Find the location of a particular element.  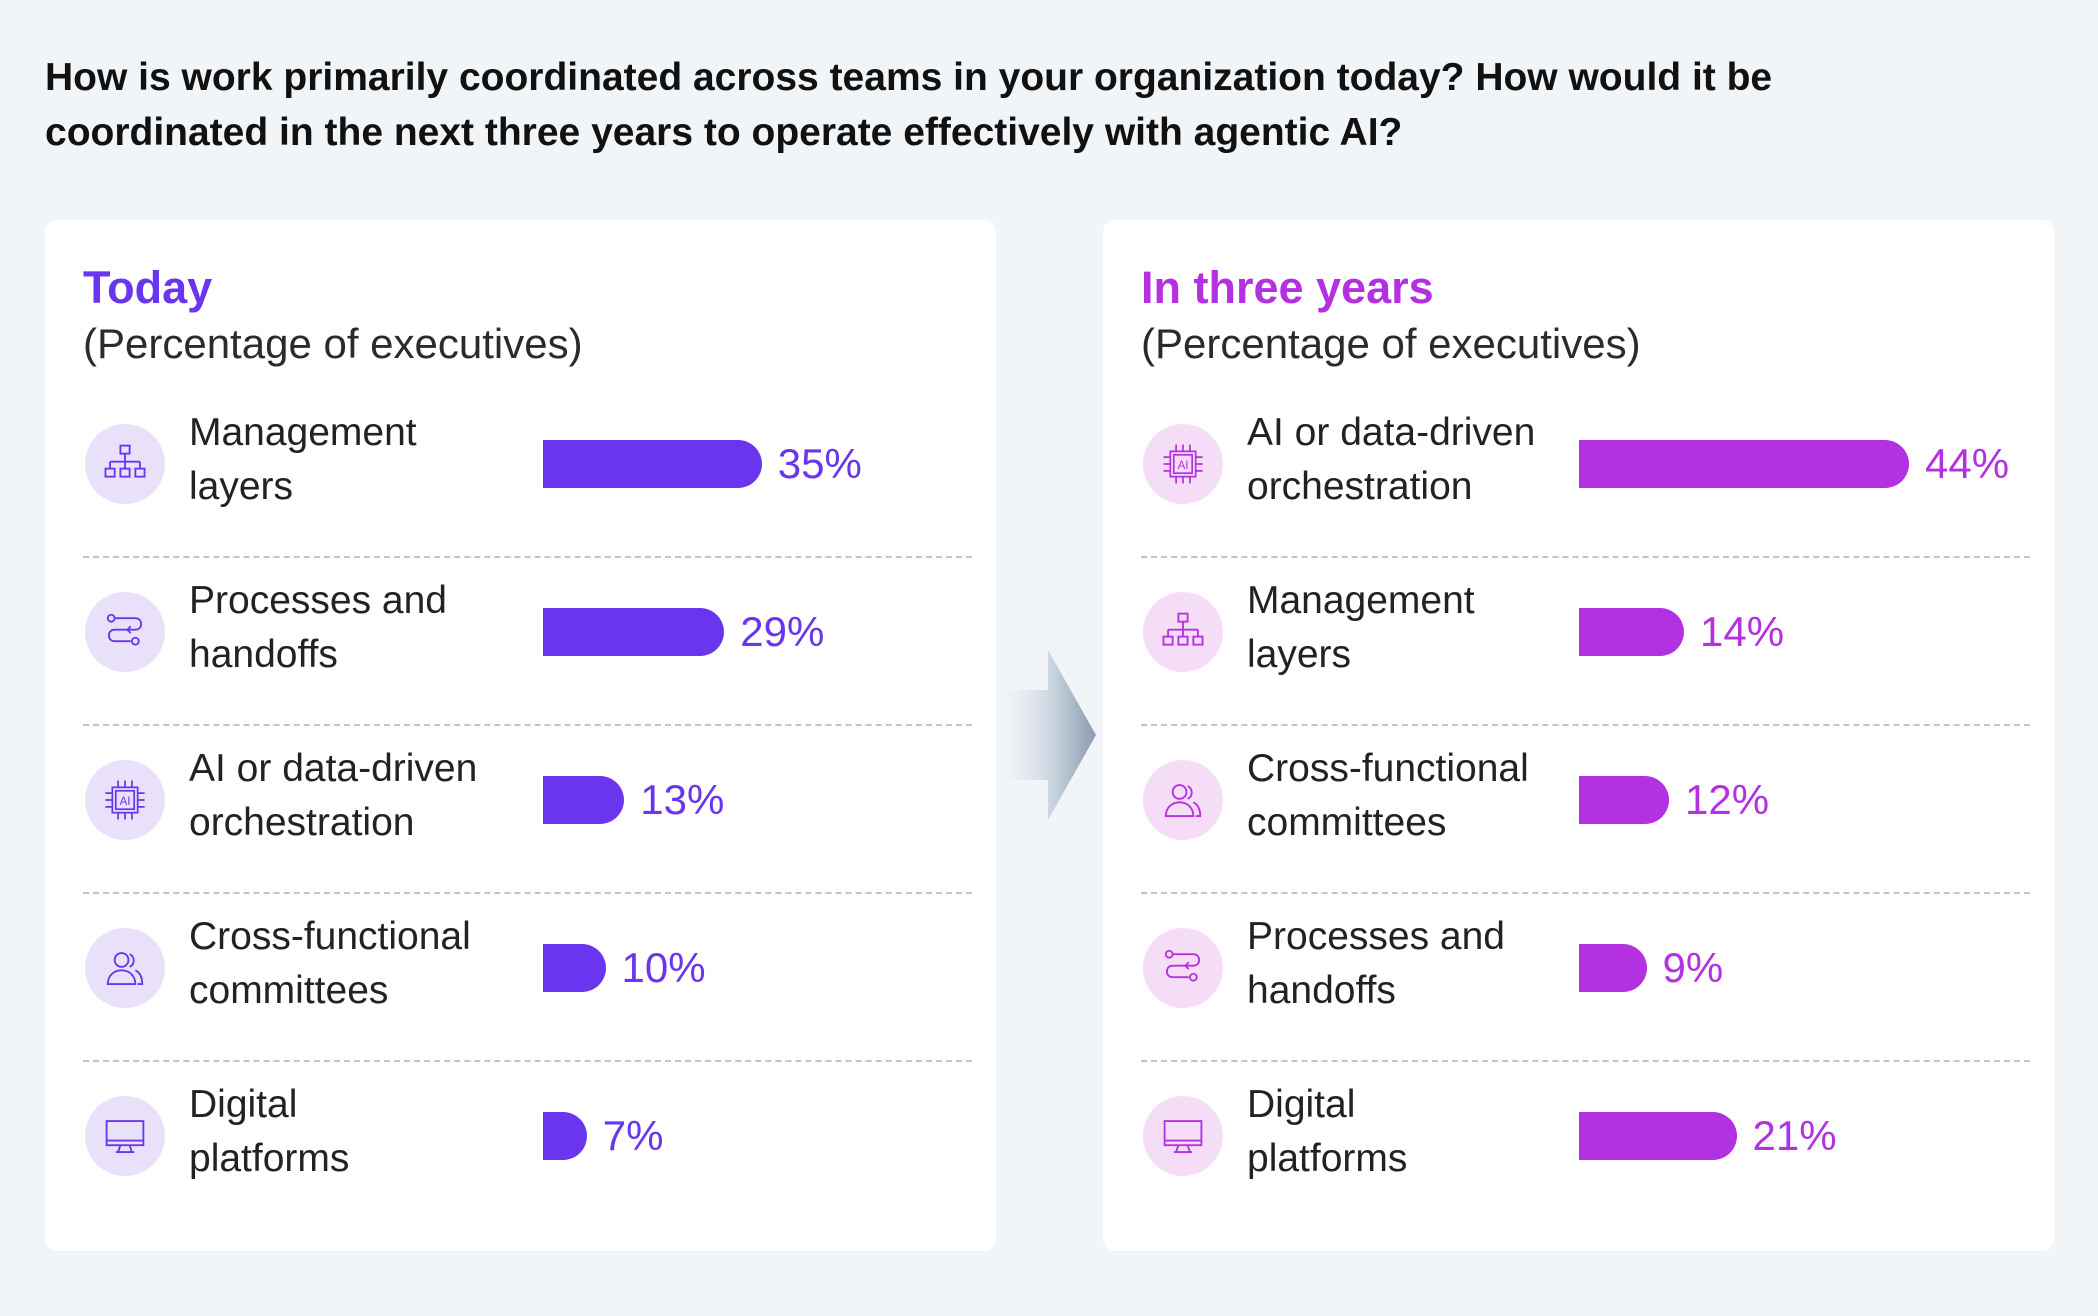

chart-row: Management layers 14% is located at coordinates (1578, 642).